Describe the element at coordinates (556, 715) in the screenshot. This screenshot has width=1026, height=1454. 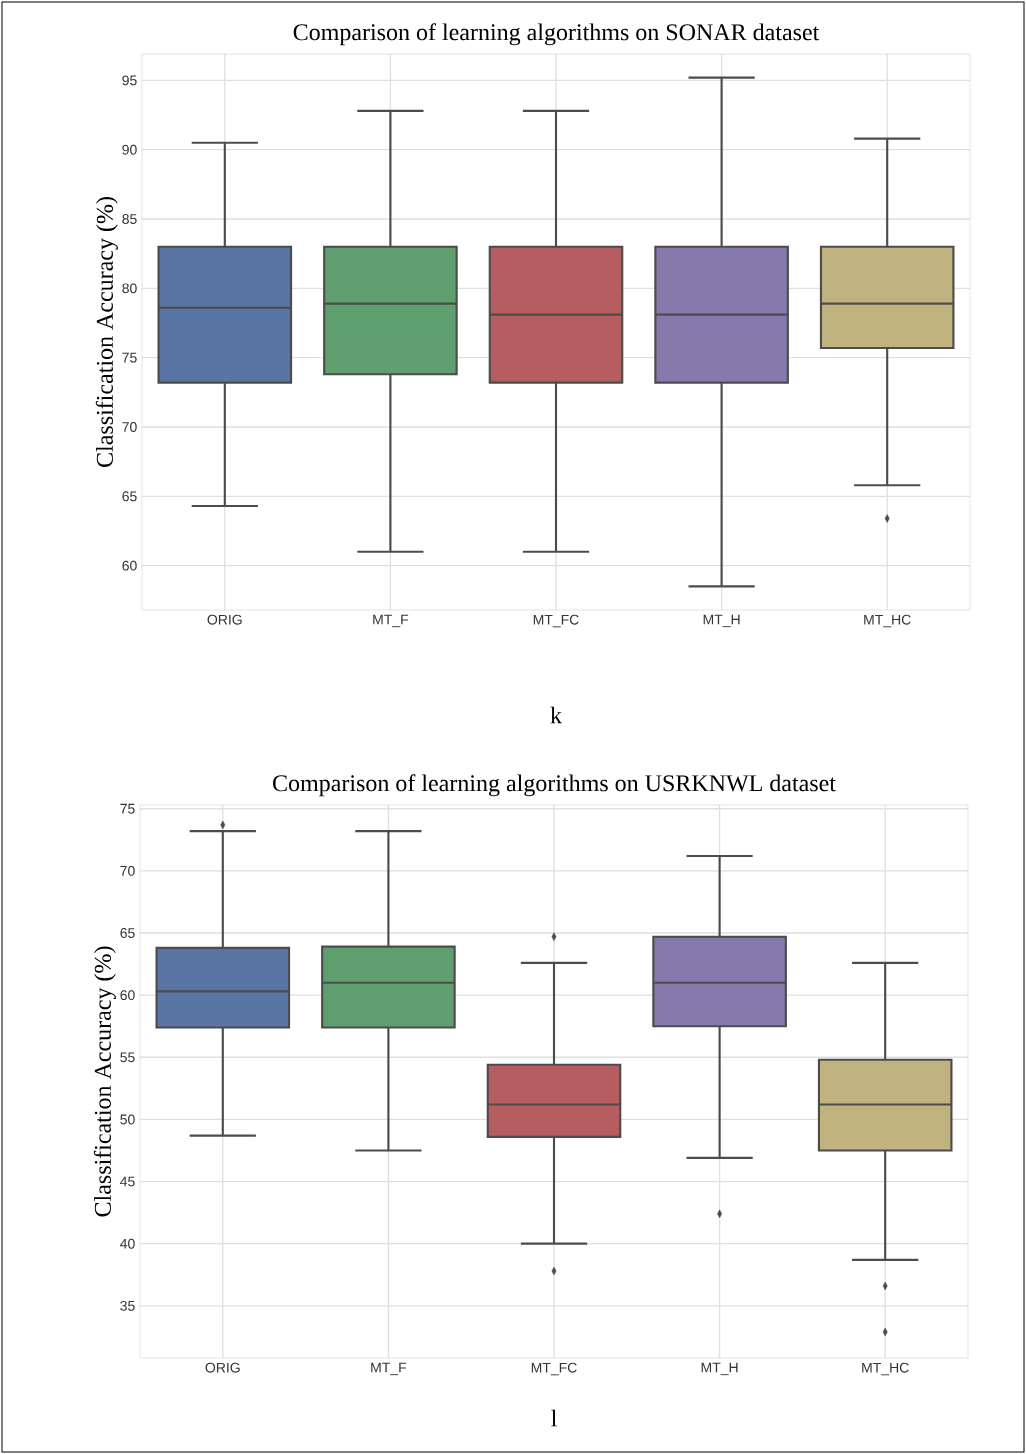
I see `text: k` at that location.